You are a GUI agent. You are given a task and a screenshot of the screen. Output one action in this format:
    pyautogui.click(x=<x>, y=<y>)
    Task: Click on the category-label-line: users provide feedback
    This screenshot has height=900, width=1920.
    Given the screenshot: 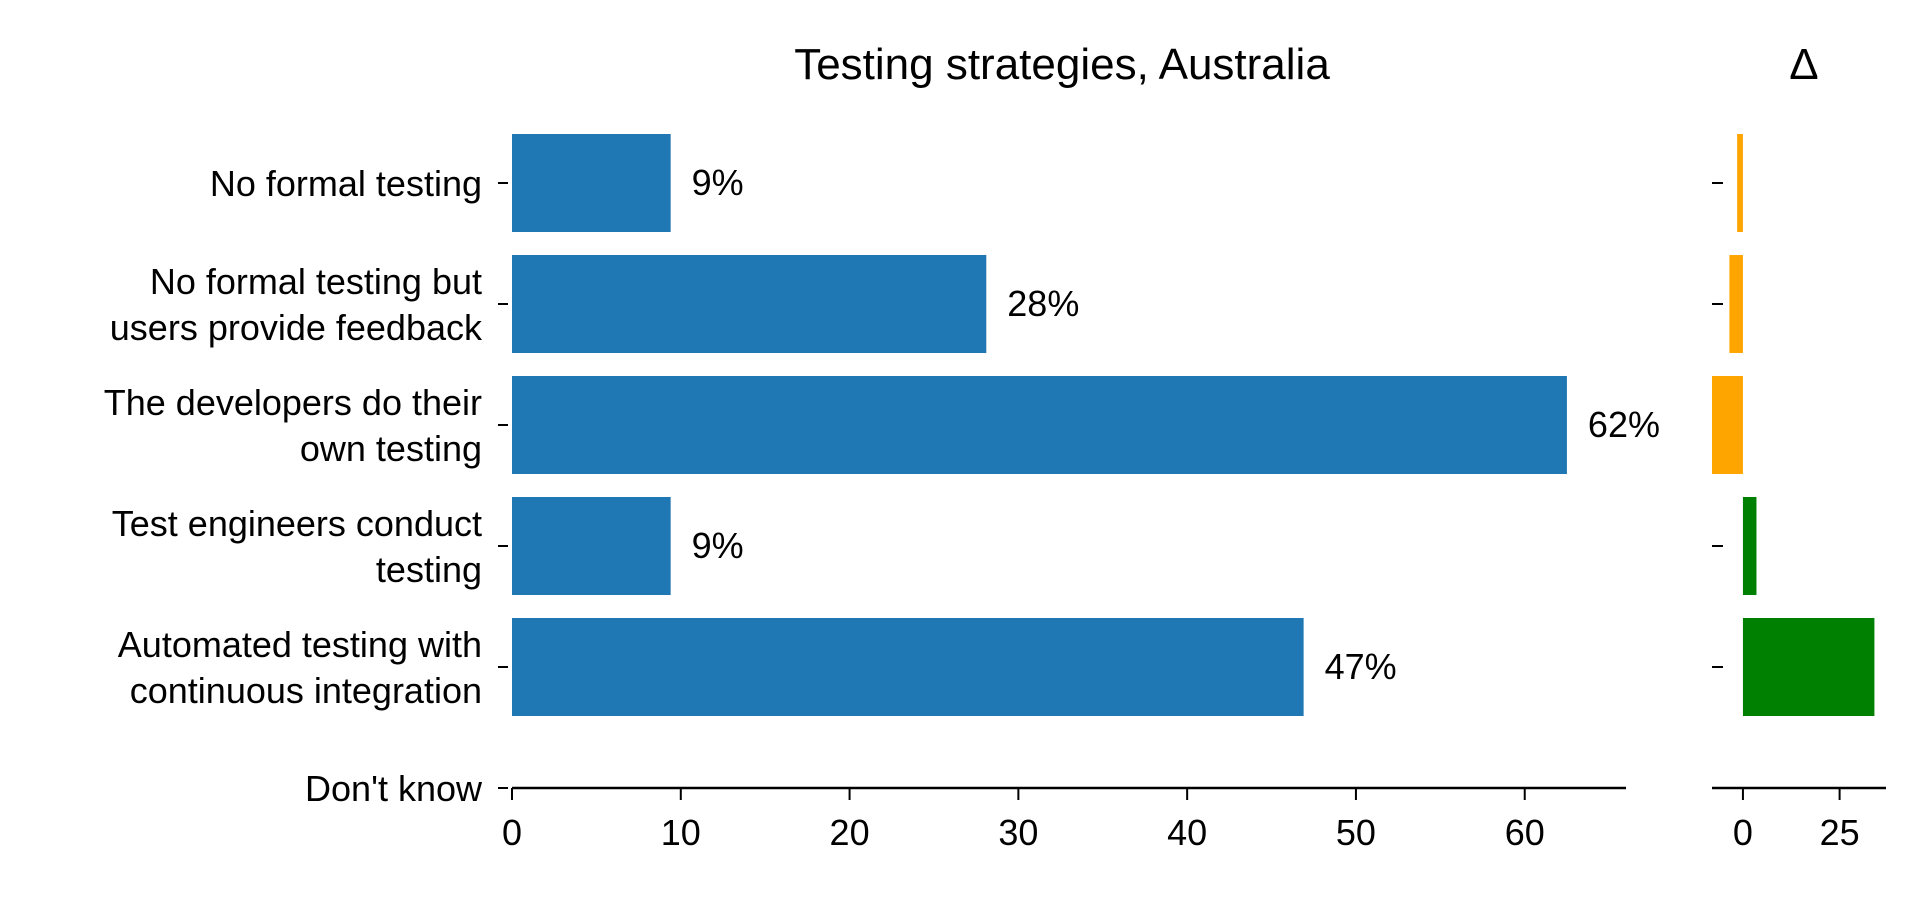 What is the action you would take?
    pyautogui.click(x=296, y=327)
    